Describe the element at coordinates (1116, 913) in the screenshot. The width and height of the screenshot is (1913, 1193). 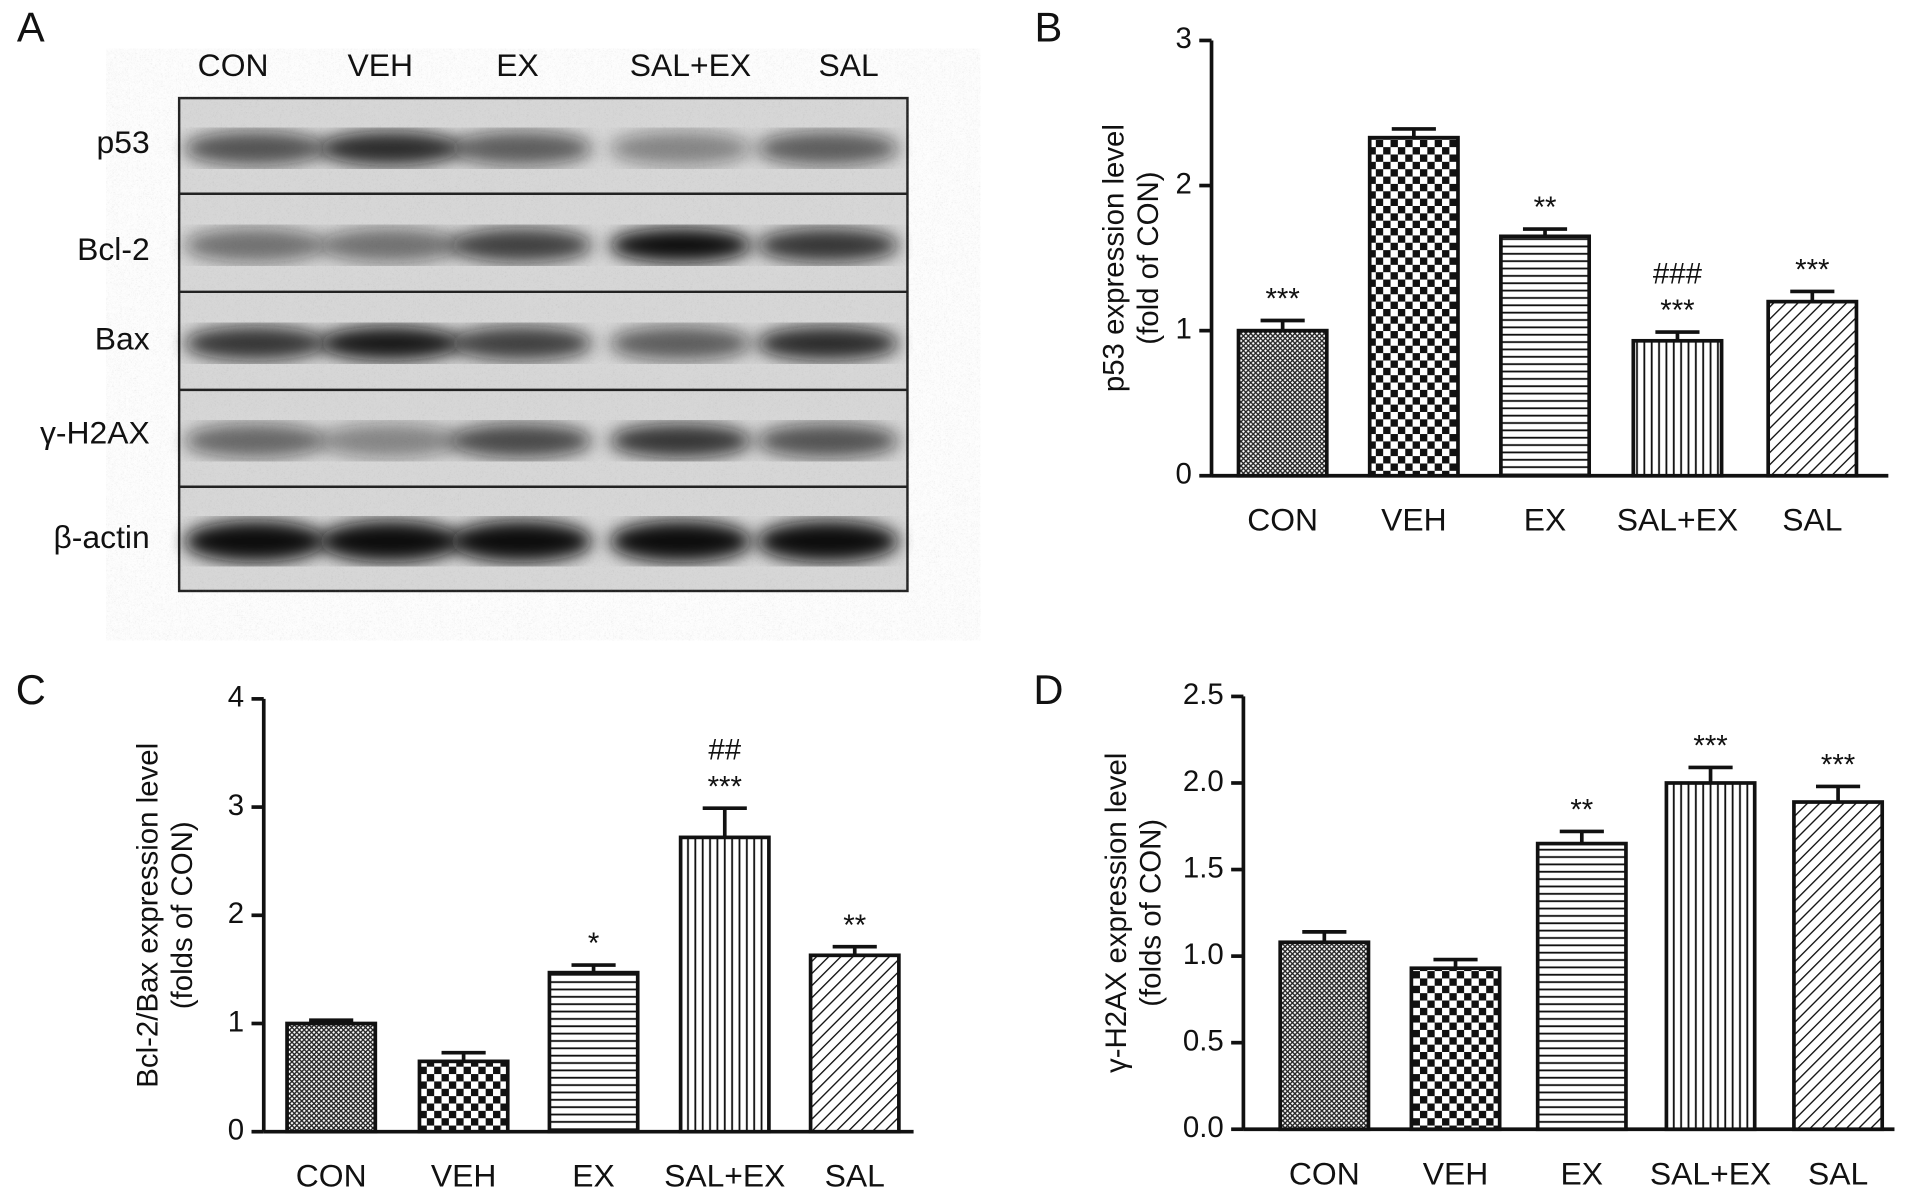
I see `y-axis-label: γ-H2AX expression level` at that location.